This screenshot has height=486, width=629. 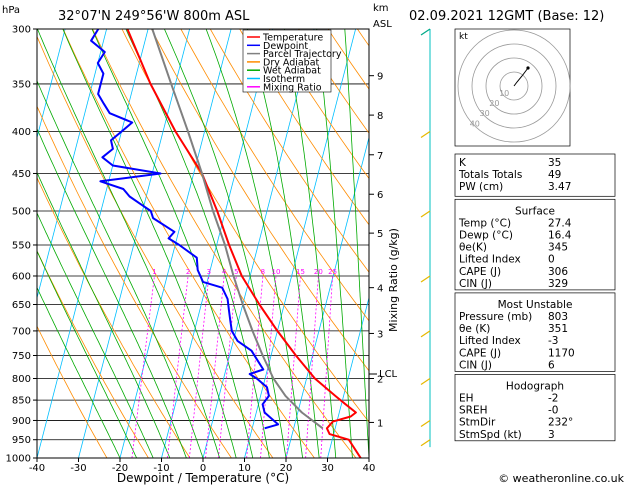 I want to click on surface-table-title: Surface, so click(x=535, y=211).